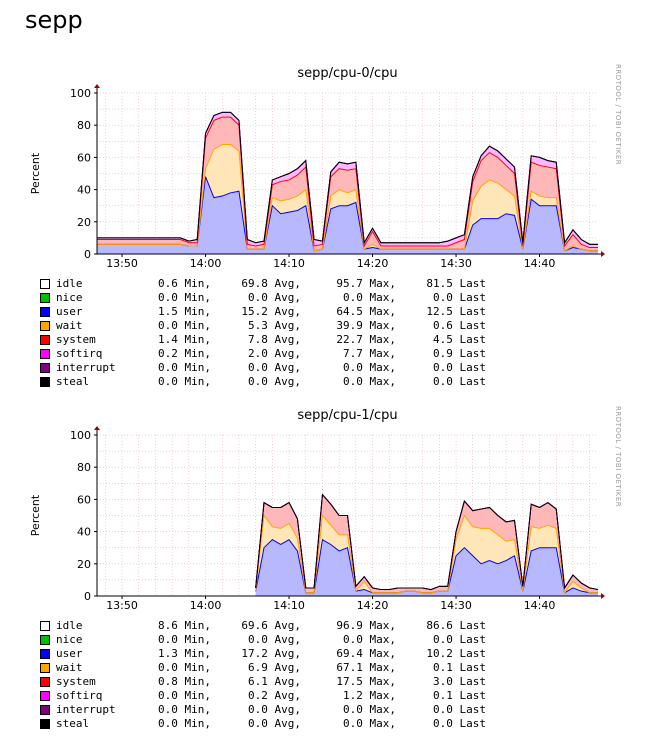 This screenshot has width=655, height=756. Describe the element at coordinates (87, 596) in the screenshot. I see `y-tick-label: 0` at that location.